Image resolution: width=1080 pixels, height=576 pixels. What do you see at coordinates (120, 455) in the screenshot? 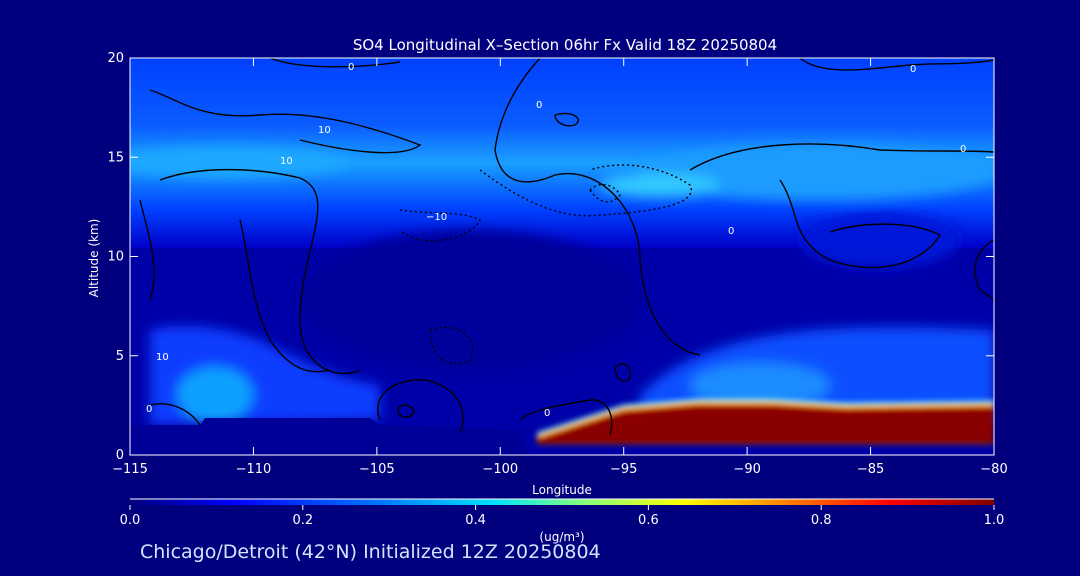
I see `y-tick-label: 0` at bounding box center [120, 455].